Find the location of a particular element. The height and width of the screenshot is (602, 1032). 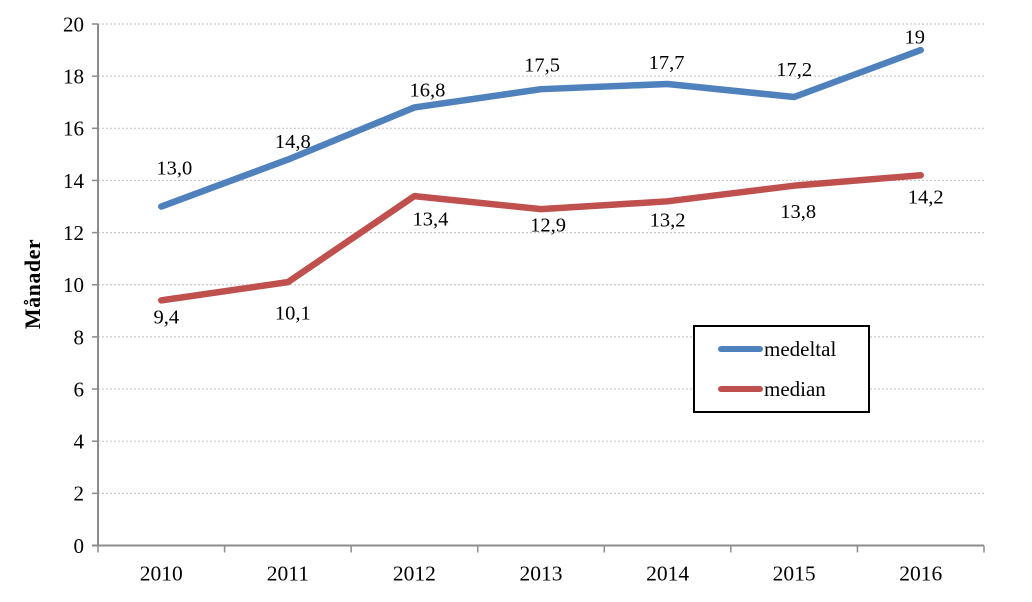

y-tick-label: 16 is located at coordinates (73, 129).